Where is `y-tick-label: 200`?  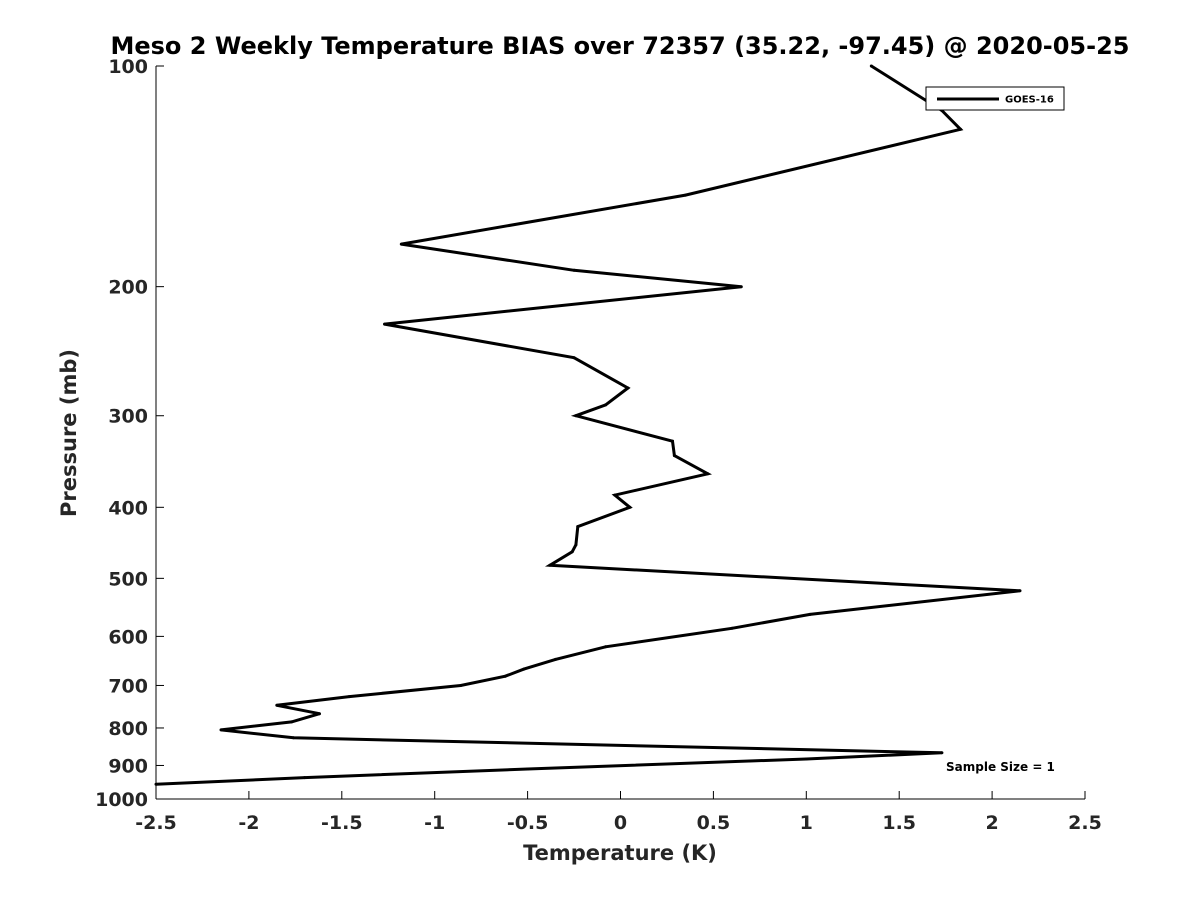 y-tick-label: 200 is located at coordinates (128, 288).